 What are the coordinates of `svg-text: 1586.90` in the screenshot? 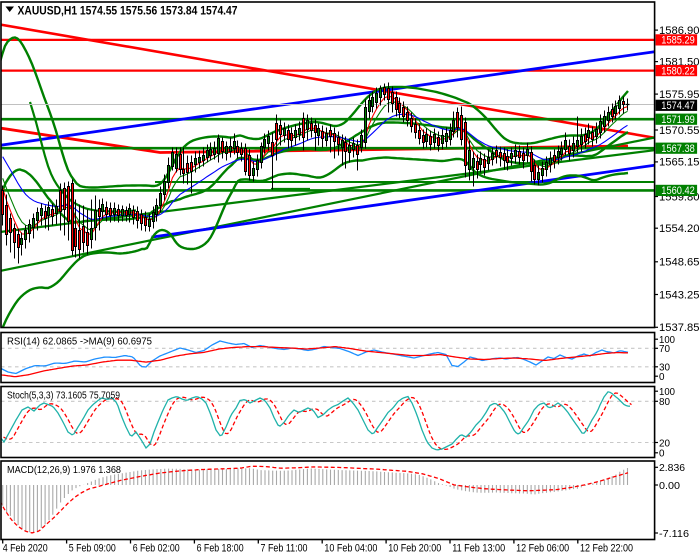 It's located at (679, 31).